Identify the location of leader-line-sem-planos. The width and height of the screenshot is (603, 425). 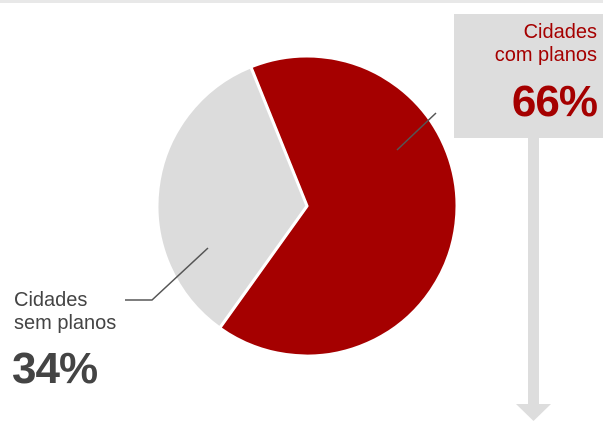
(167, 274).